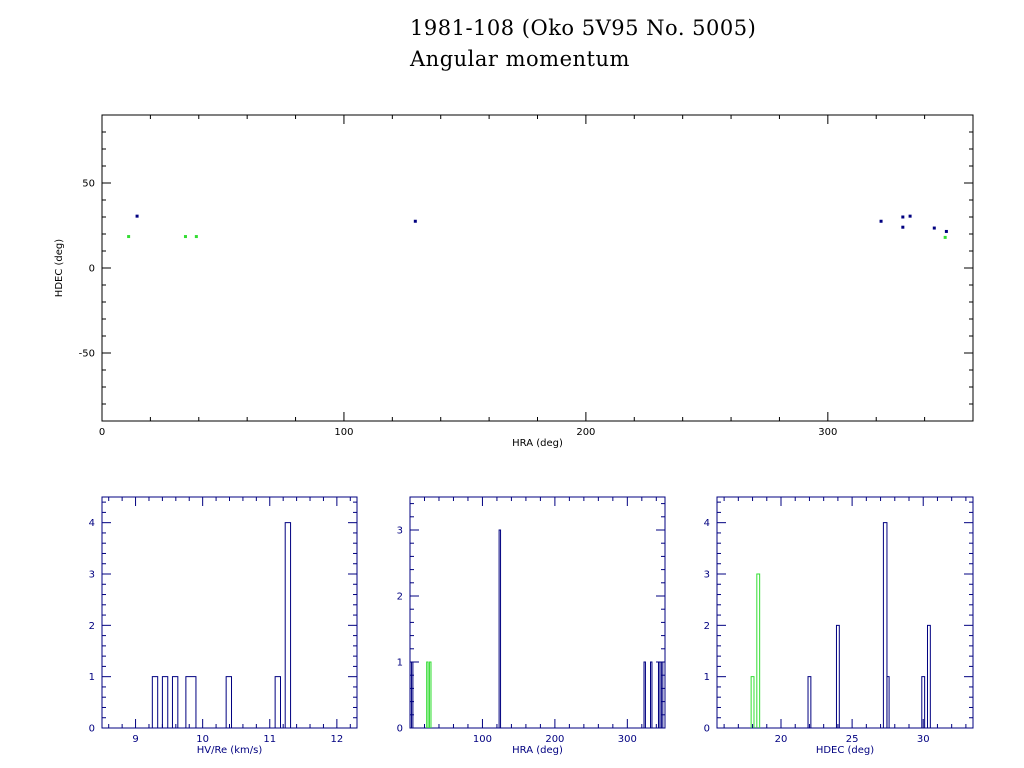 This screenshot has height=768, width=1024. Describe the element at coordinates (87, 354) in the screenshot. I see `y-tick-label: -50` at that location.